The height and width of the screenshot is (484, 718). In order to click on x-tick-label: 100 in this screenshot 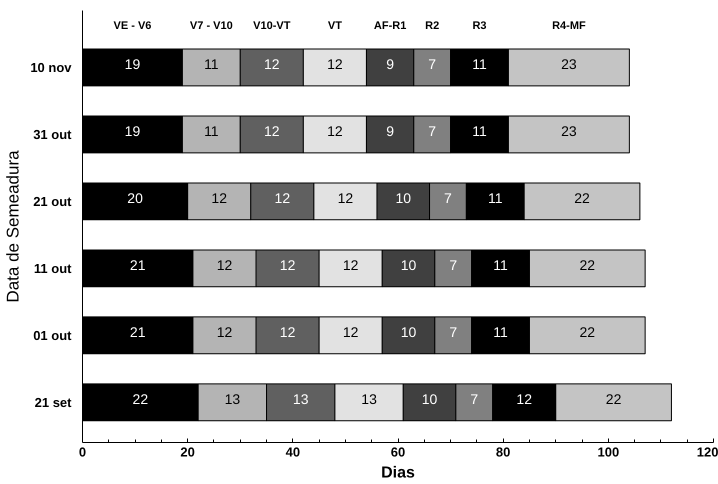, I will do `click(608, 452)`.